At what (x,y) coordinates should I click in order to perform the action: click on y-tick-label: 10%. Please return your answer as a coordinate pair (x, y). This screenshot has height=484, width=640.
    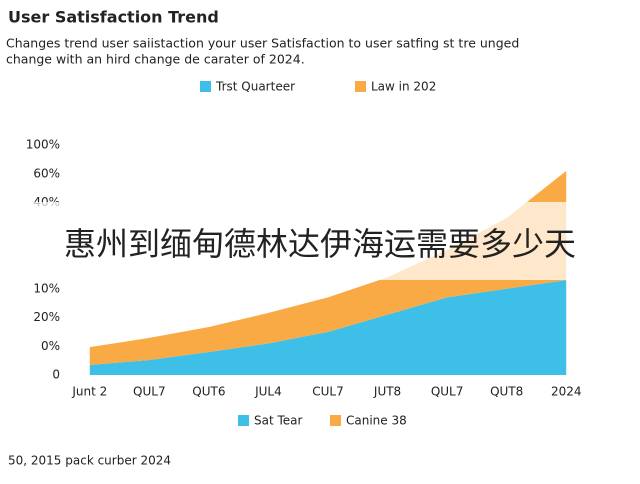
    Looking at the image, I should click on (46, 288).